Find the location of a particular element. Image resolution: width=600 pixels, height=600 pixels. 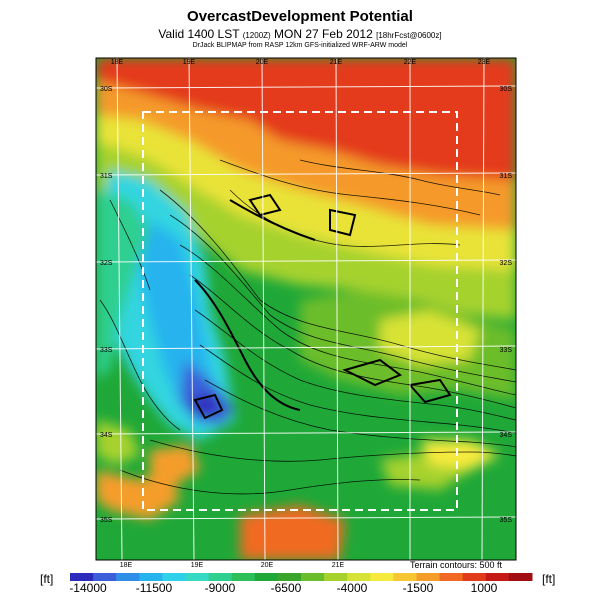

lat-label-right: 35S is located at coordinates (506, 520).